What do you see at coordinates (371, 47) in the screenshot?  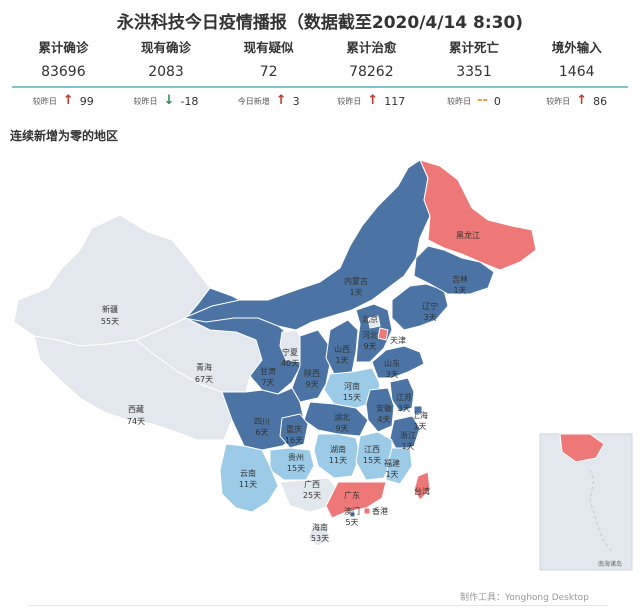 I see `stat-label: 累计治愈` at bounding box center [371, 47].